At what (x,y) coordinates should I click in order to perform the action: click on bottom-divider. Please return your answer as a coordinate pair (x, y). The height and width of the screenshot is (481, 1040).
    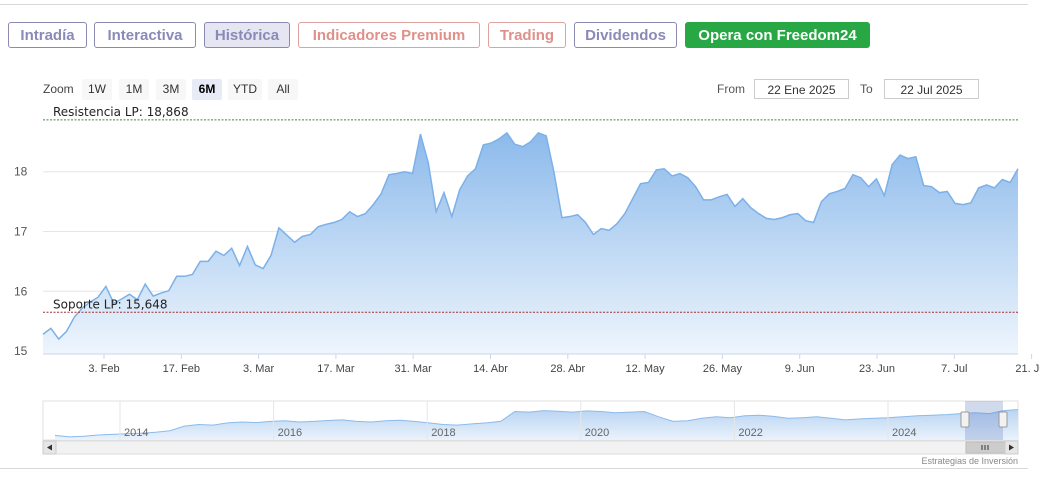
    Looking at the image, I should click on (514, 468).